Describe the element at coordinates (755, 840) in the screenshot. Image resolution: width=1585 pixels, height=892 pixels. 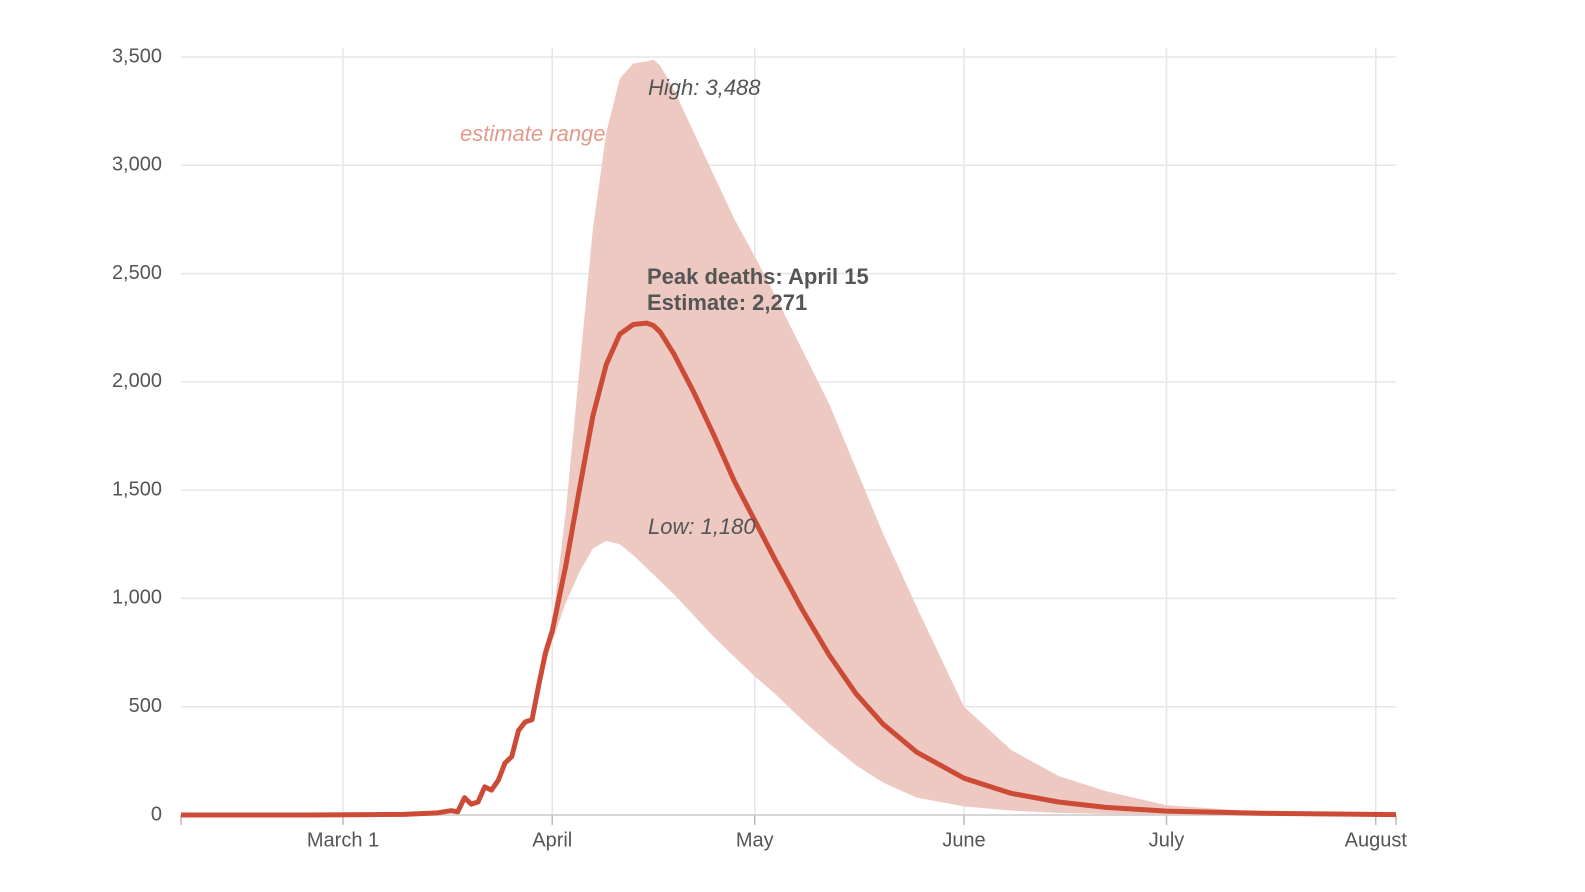
I see `x-tick-label: May` at that location.